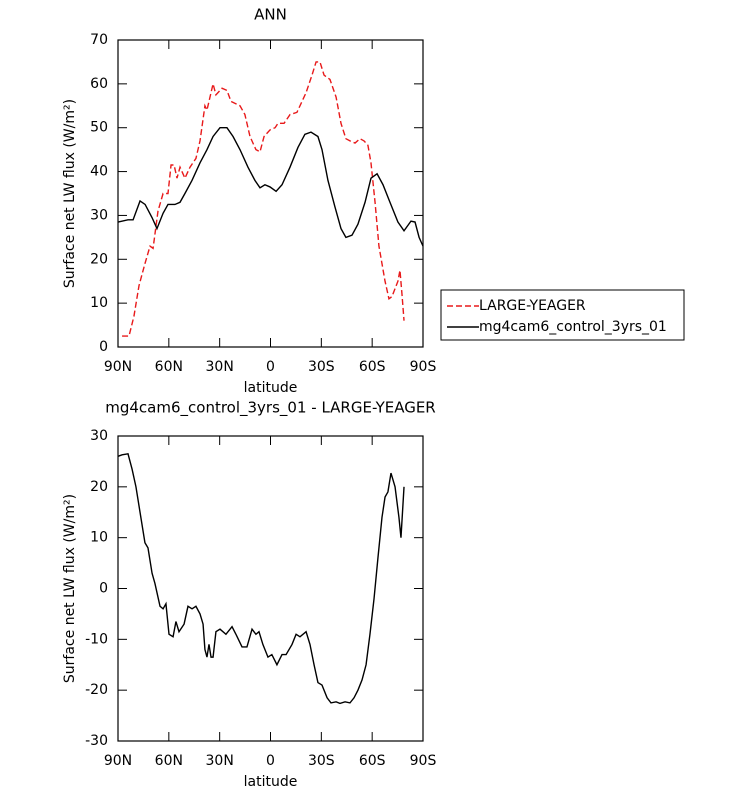  Describe the element at coordinates (99, 40) in the screenshot. I see `y-tick-label: 70` at that location.